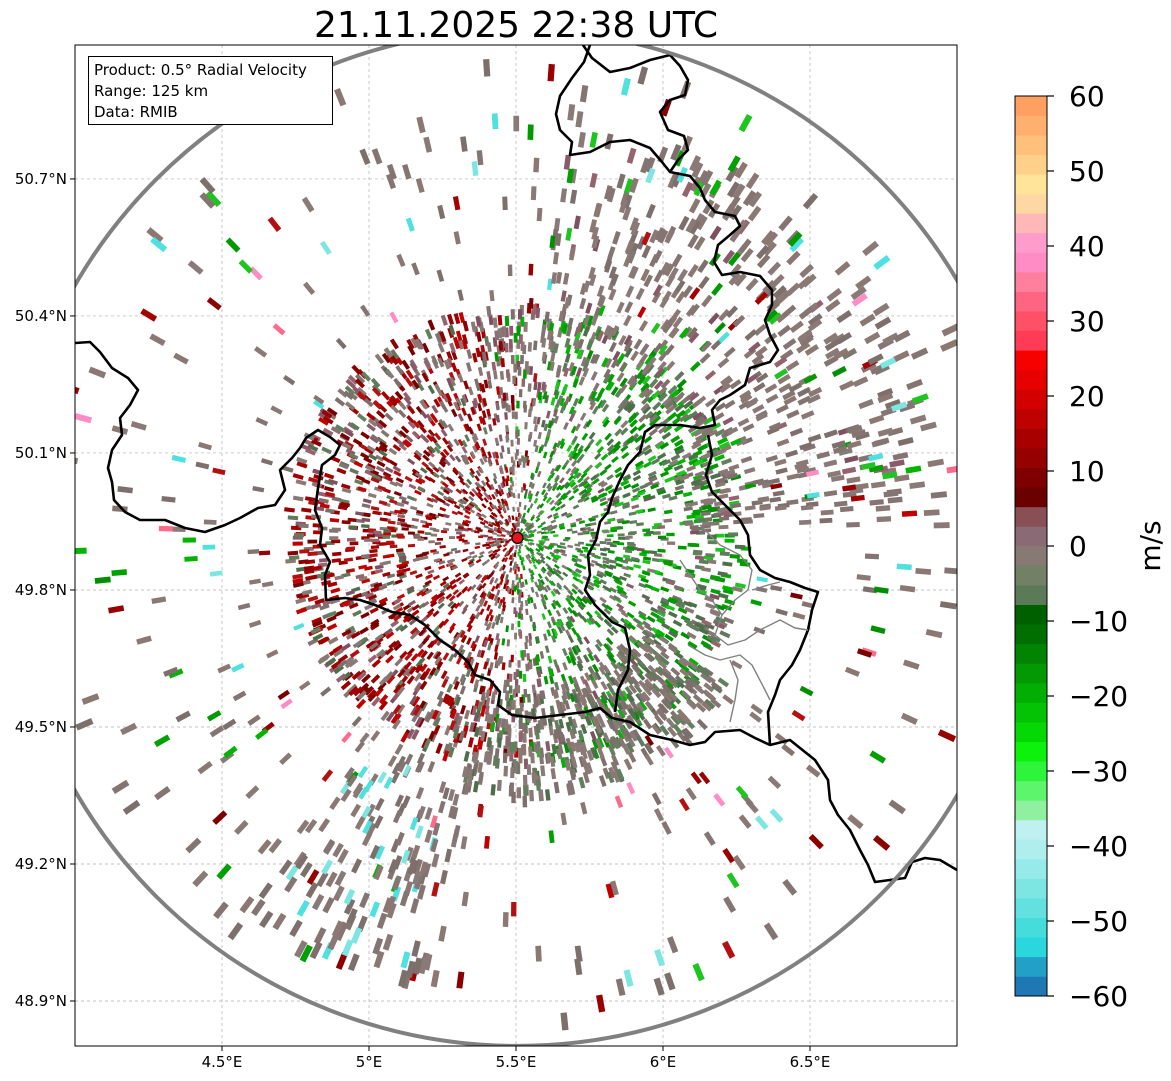  Describe the element at coordinates (41, 453) in the screenshot. I see `y-tick-label: 50.1°N` at that location.